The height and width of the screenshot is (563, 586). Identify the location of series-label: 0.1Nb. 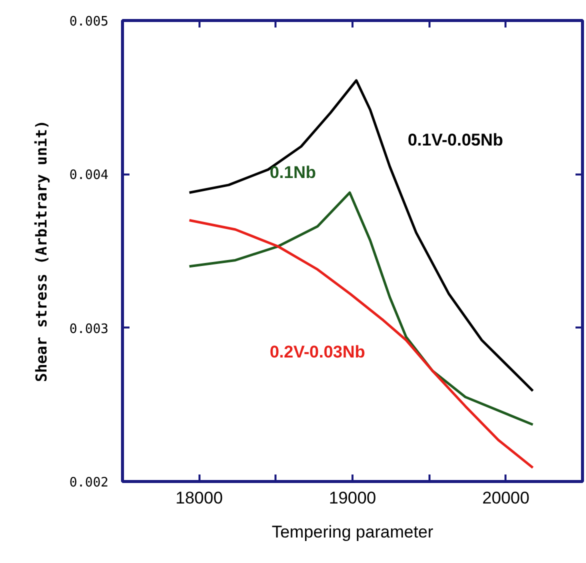
(293, 172).